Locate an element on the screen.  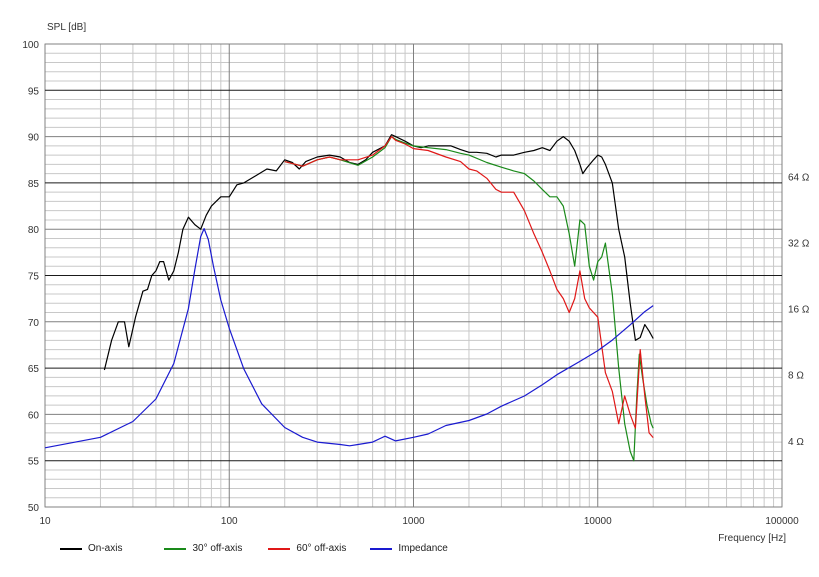
x-tick-label: 100000 is located at coordinates (782, 521).